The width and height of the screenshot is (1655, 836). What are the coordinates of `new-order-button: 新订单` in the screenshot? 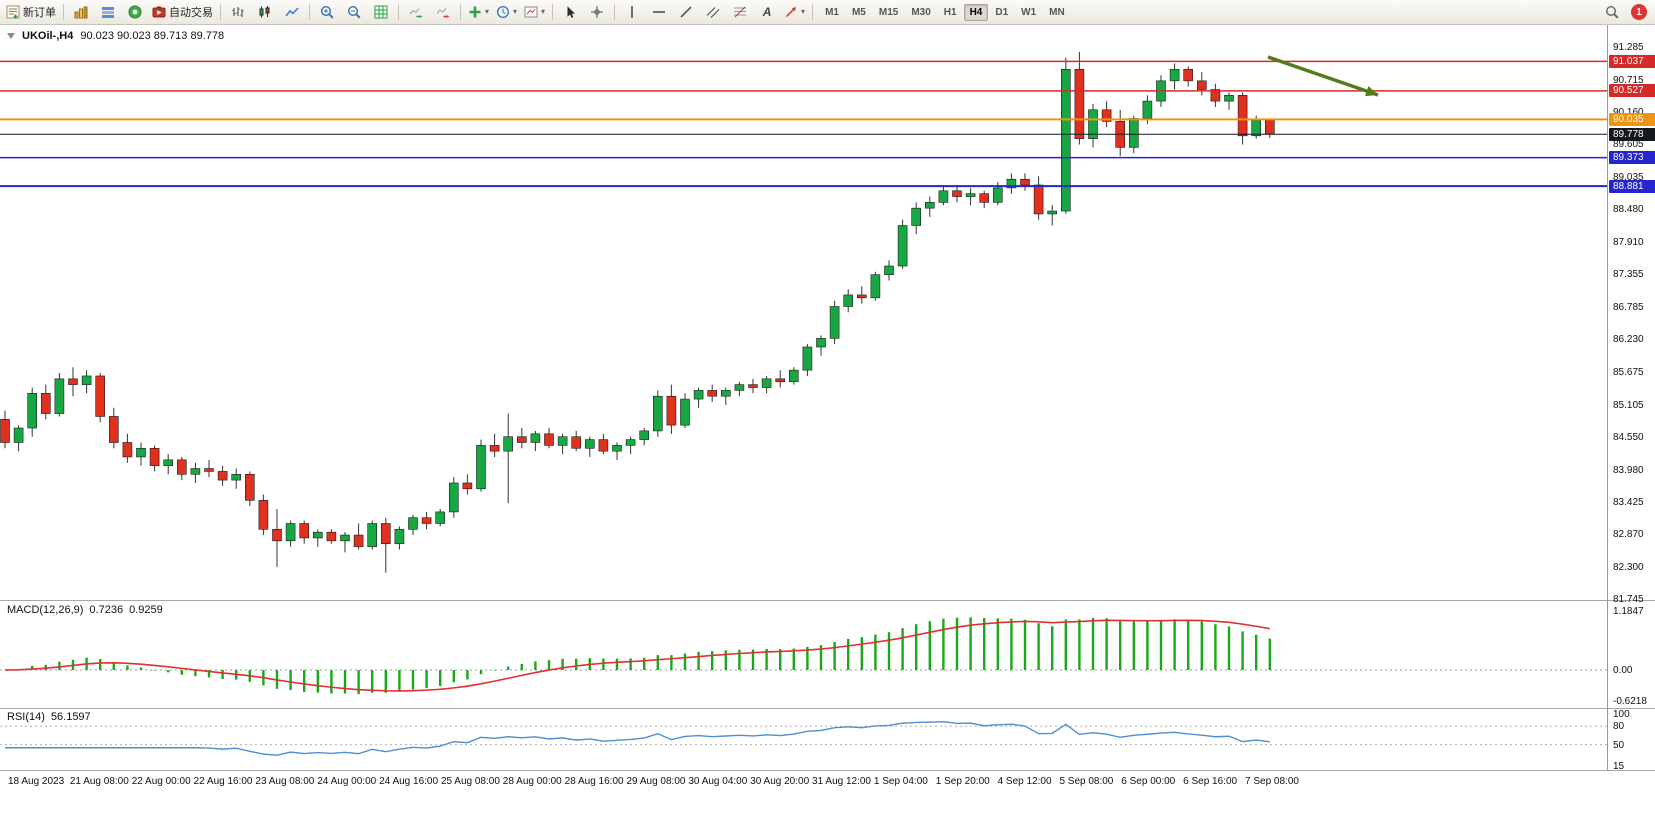 It's located at (31, 12).